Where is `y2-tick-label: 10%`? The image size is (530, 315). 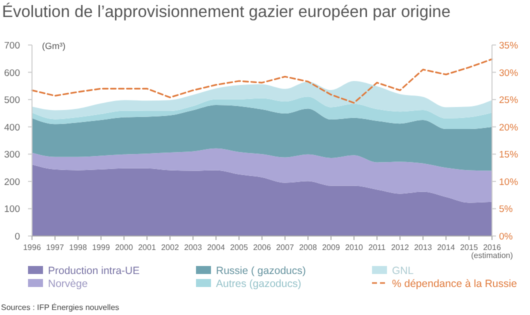 y2-tick-label: 10% is located at coordinates (509, 182).